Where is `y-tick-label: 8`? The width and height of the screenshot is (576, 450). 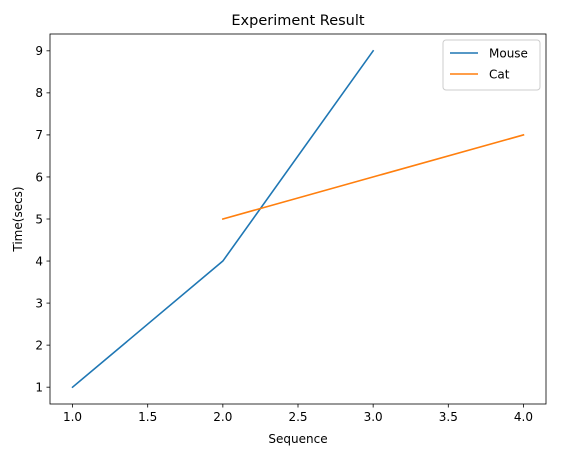
y-tick-label: 8 is located at coordinates (39, 93).